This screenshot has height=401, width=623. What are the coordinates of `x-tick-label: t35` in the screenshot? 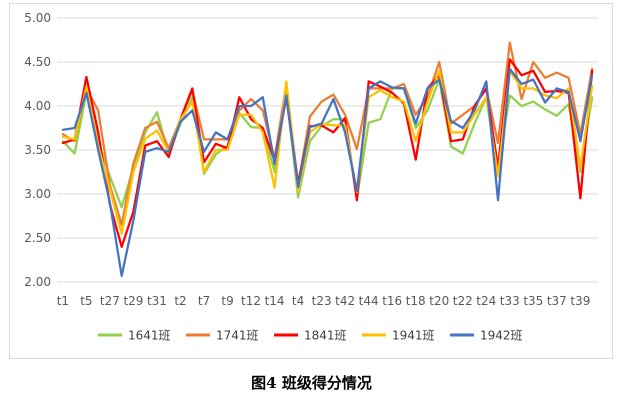 It's located at (533, 301).